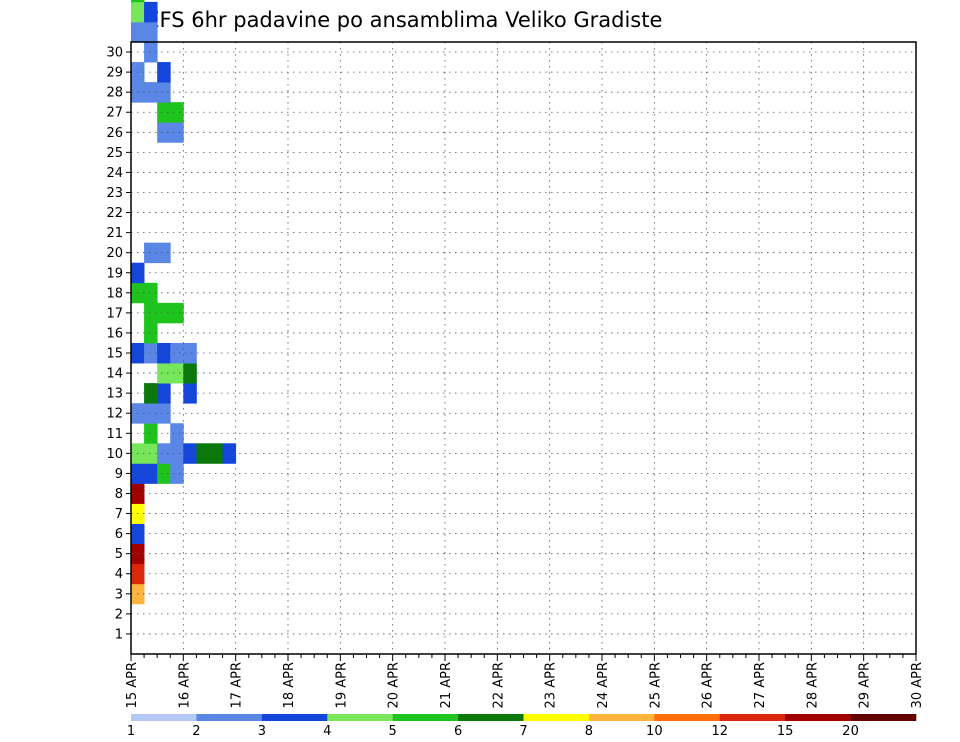 The image size is (960, 742). Describe the element at coordinates (114, 253) in the screenshot. I see `y-tick-label: 20` at that location.